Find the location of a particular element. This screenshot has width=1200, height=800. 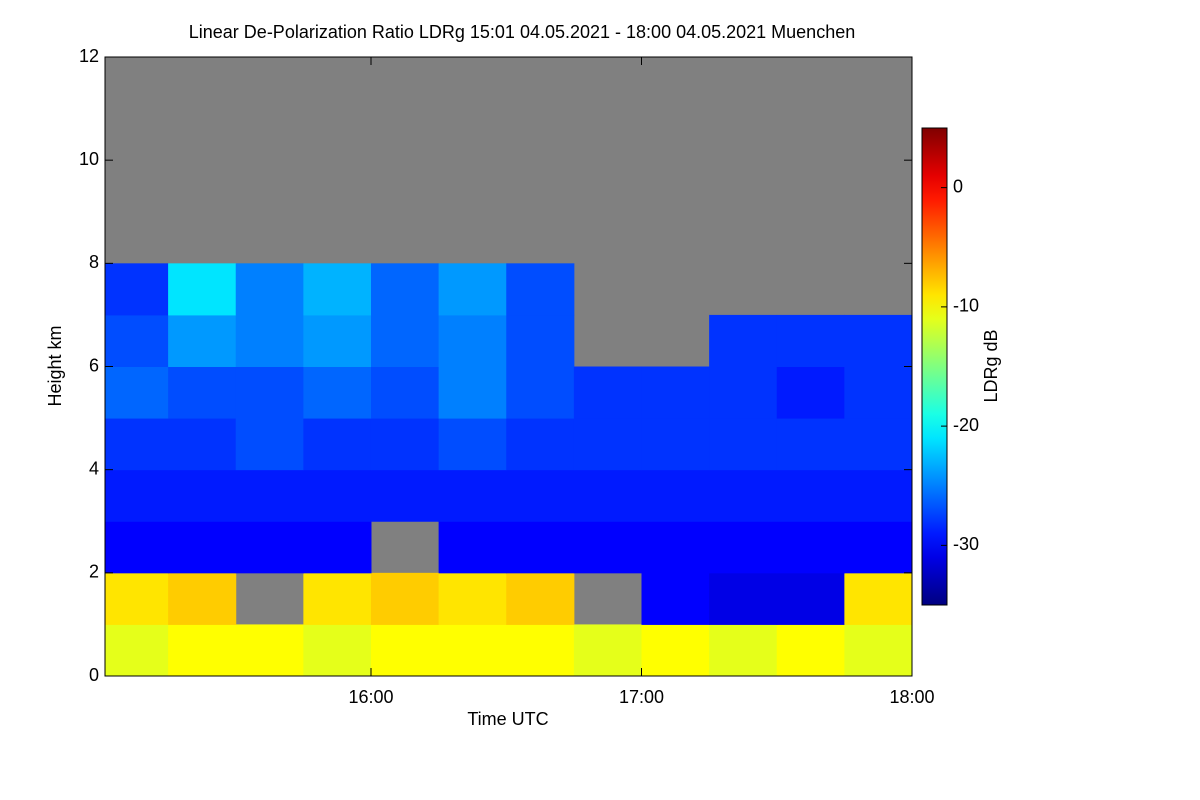

y-tick-label: 4 is located at coordinates (94, 468).